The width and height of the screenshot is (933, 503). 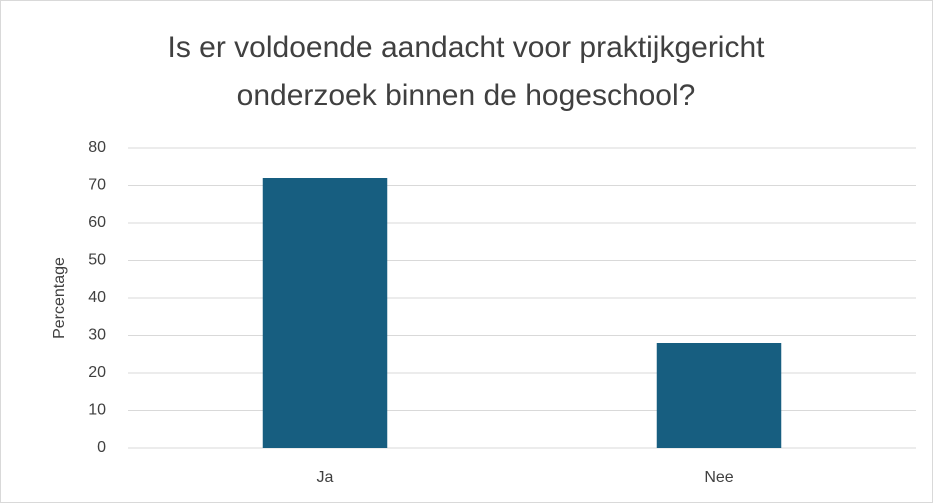 I want to click on y-tick-label: 0, so click(x=101, y=447).